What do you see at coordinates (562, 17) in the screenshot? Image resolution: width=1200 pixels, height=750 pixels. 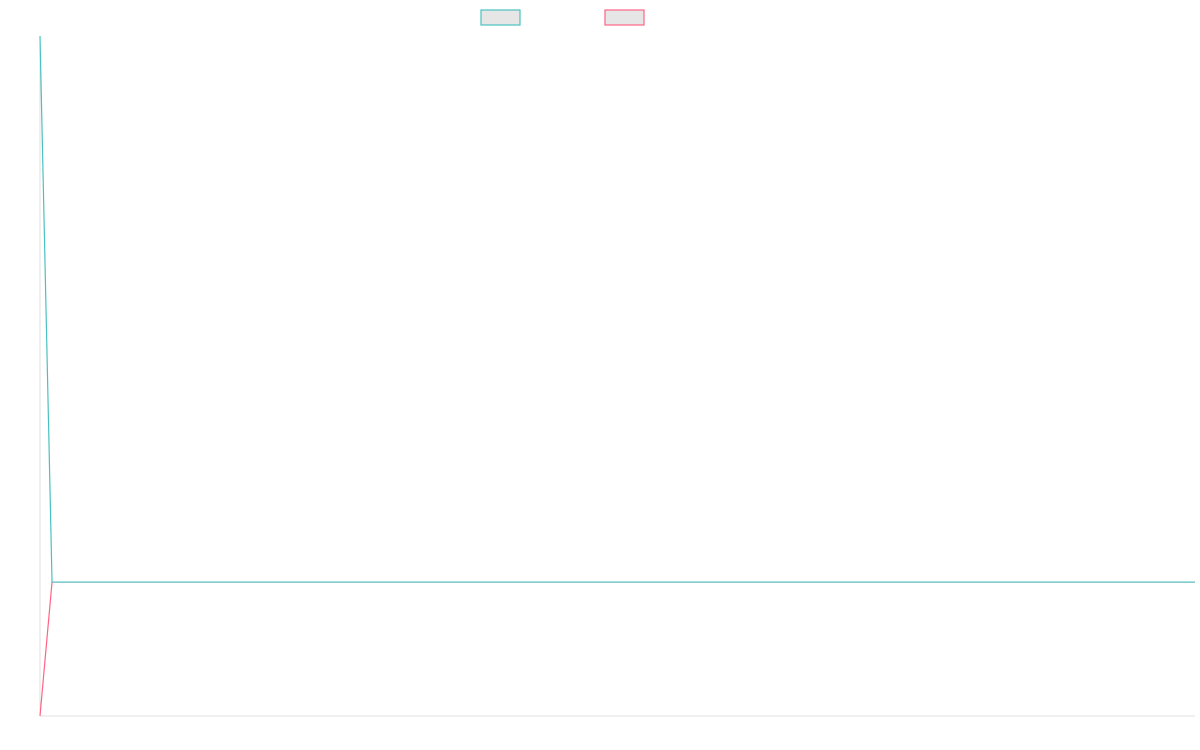 I see `legend` at bounding box center [562, 17].